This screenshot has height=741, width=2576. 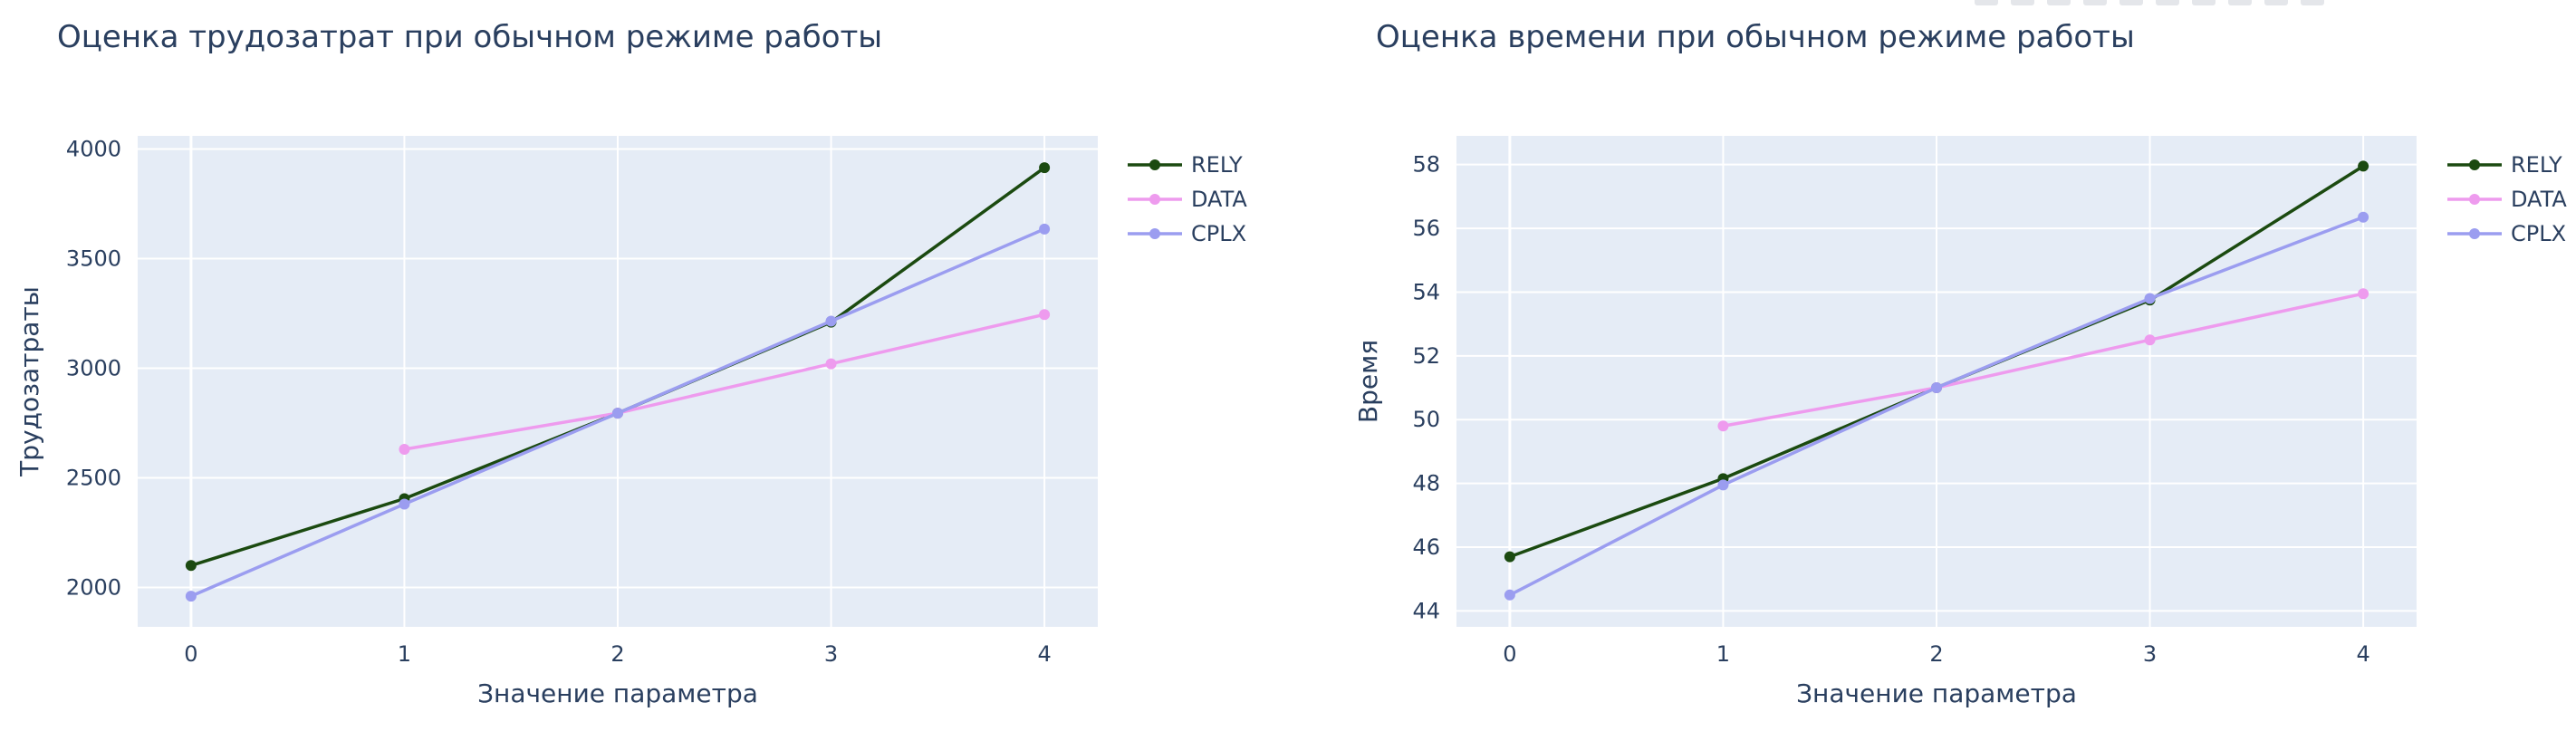 What do you see at coordinates (2131, 2) in the screenshot?
I see `modebar-lasso-icon` at bounding box center [2131, 2].